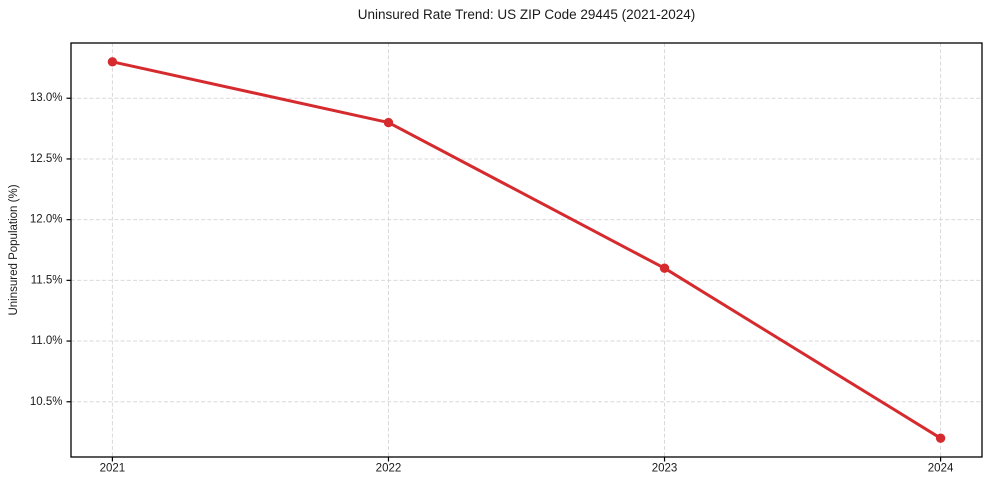 This screenshot has width=989, height=490. I want to click on y-tick-label: 11.5%, so click(47, 280).